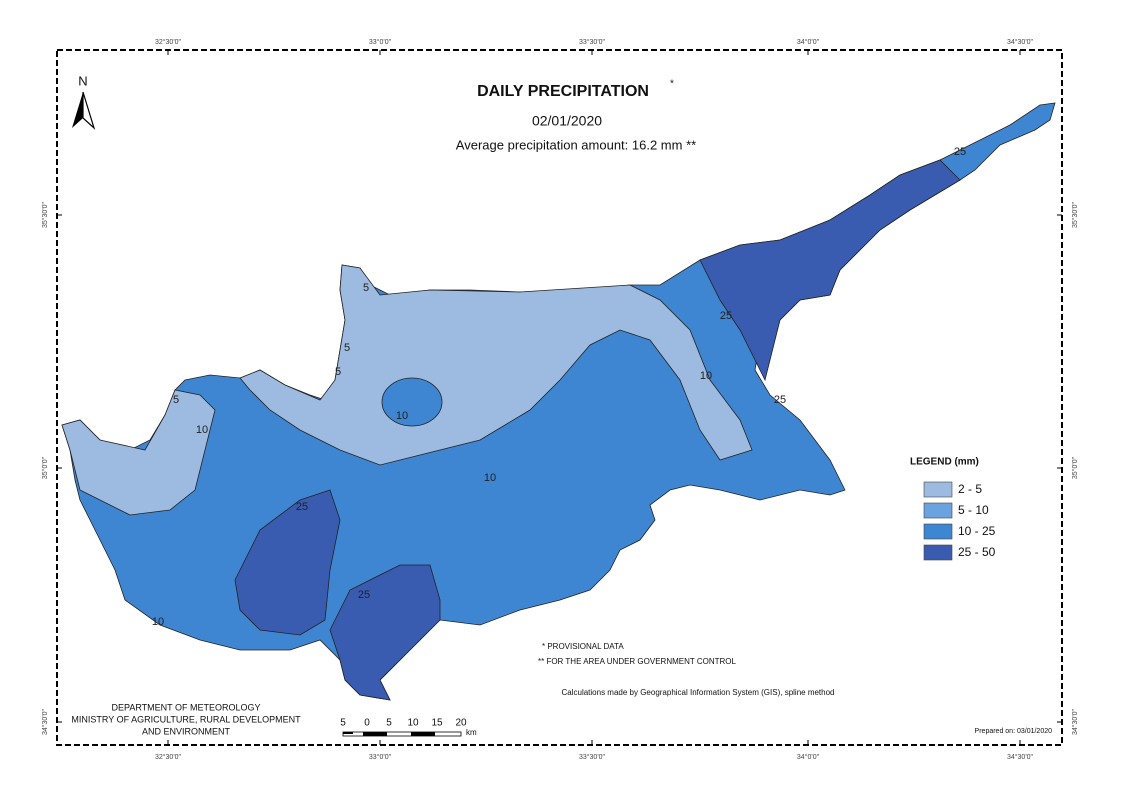 The width and height of the screenshot is (1122, 794). Describe the element at coordinates (672, 84) in the screenshot. I see `title-mark: *` at that location.